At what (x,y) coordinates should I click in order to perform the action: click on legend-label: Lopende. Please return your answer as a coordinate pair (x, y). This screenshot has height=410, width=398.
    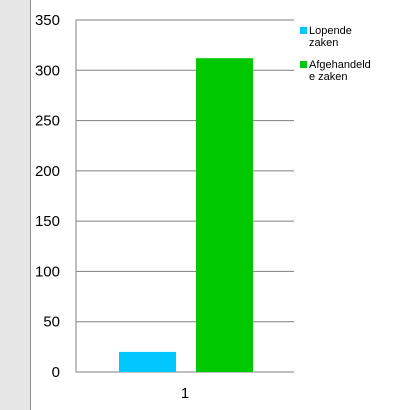
    Looking at the image, I should click on (330, 31).